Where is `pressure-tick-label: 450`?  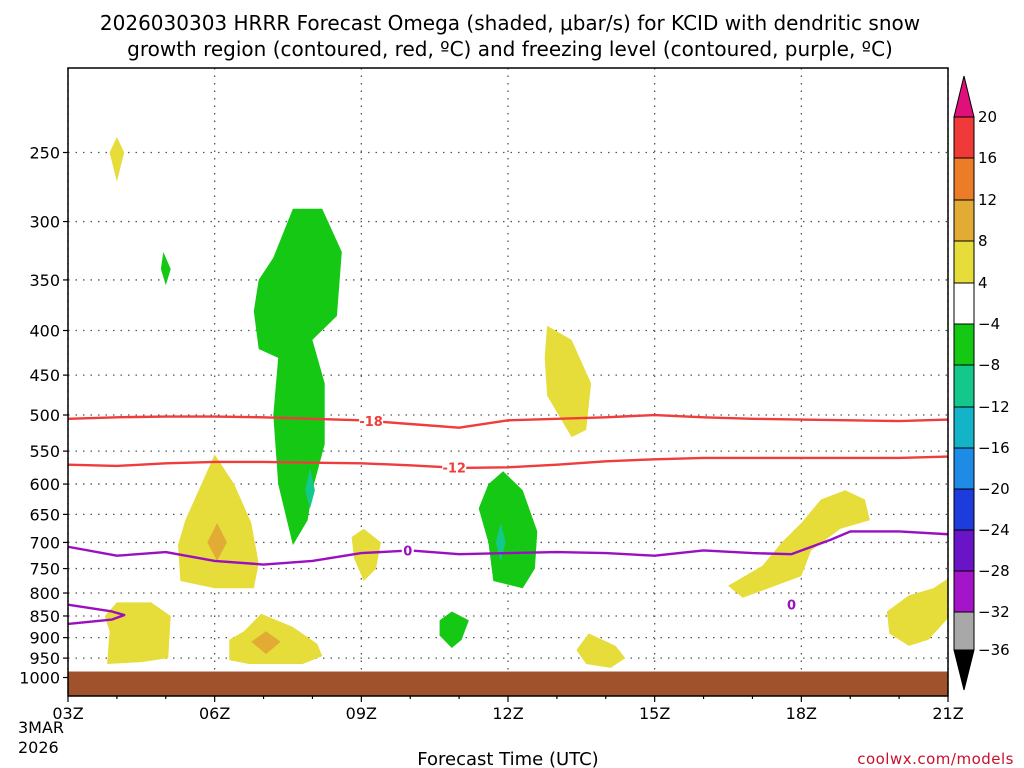
pressure-tick-label: 450 is located at coordinates (44, 375).